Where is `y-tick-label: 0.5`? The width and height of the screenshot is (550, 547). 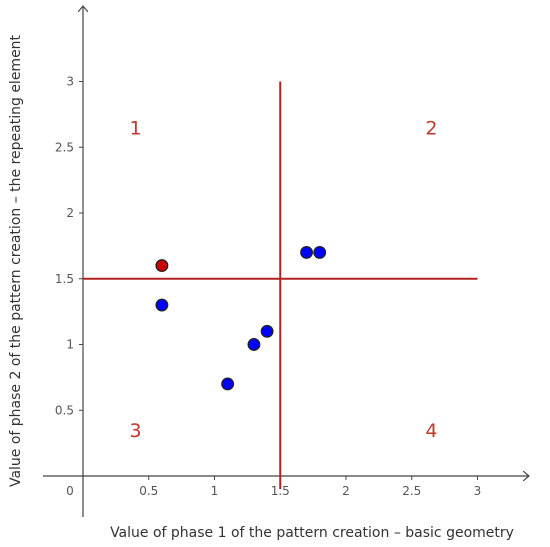 y-tick-label: 0.5 is located at coordinates (64, 410).